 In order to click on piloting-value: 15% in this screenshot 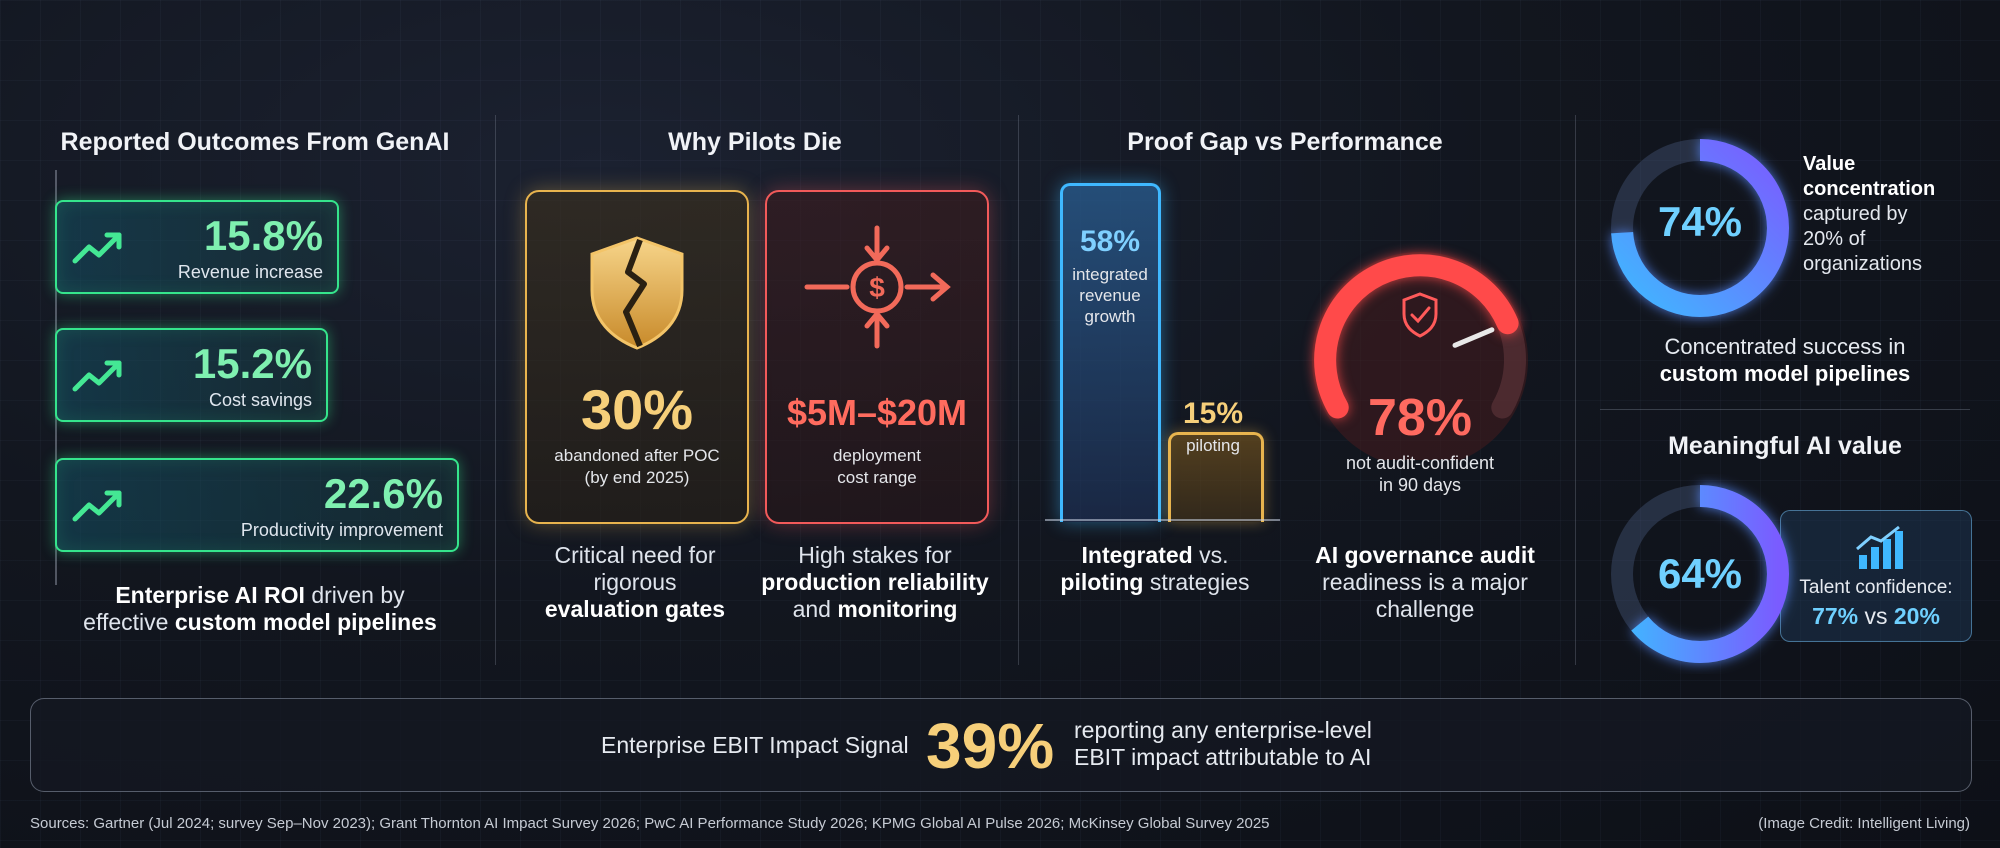, I will do `click(1213, 413)`.